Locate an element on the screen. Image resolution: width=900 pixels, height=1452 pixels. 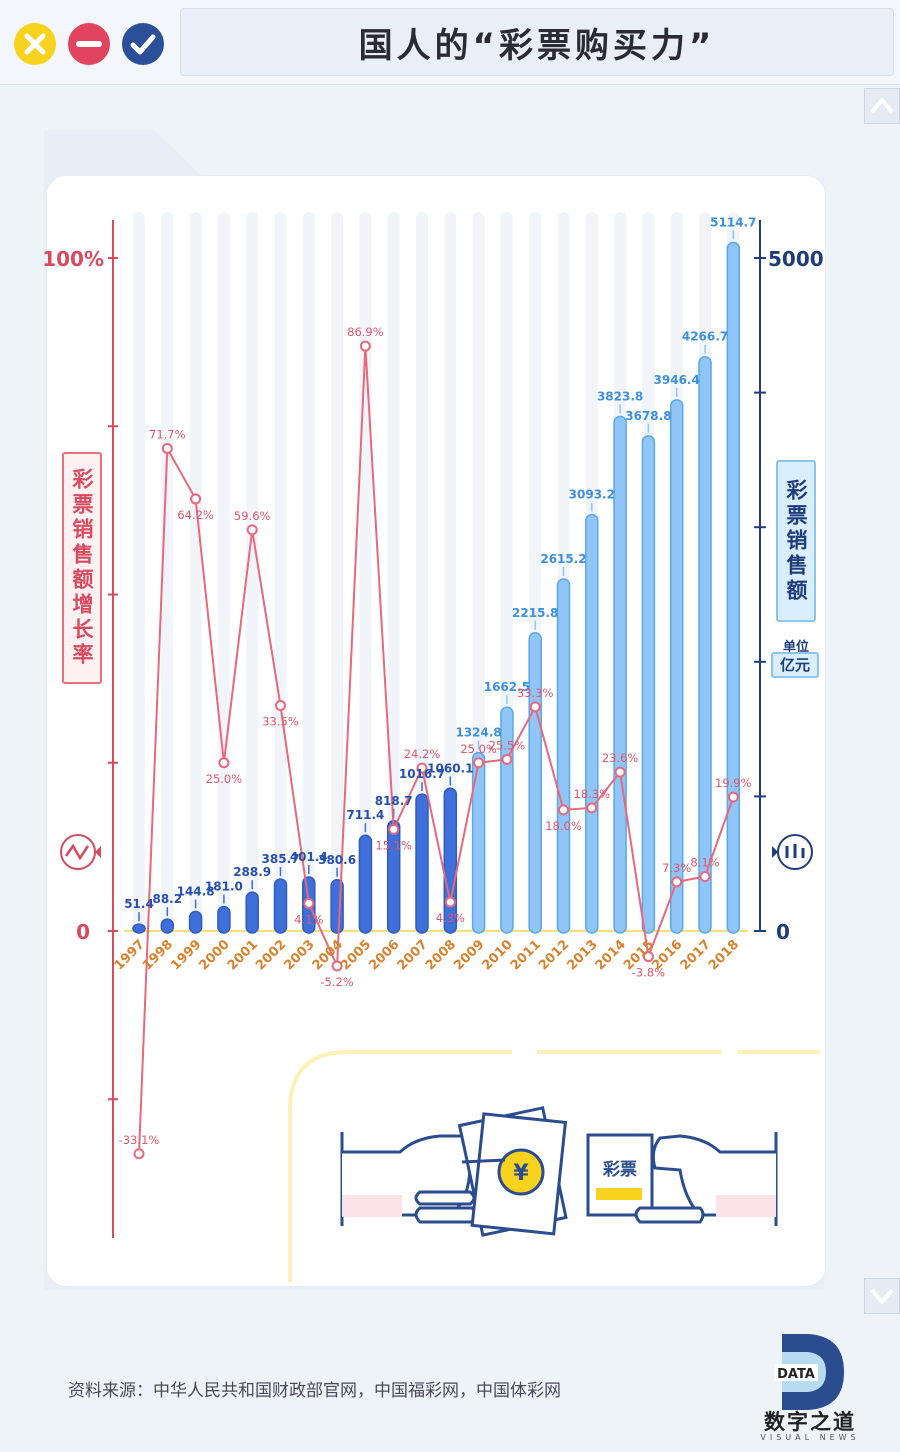
growth-point-1999 is located at coordinates (196, 499).